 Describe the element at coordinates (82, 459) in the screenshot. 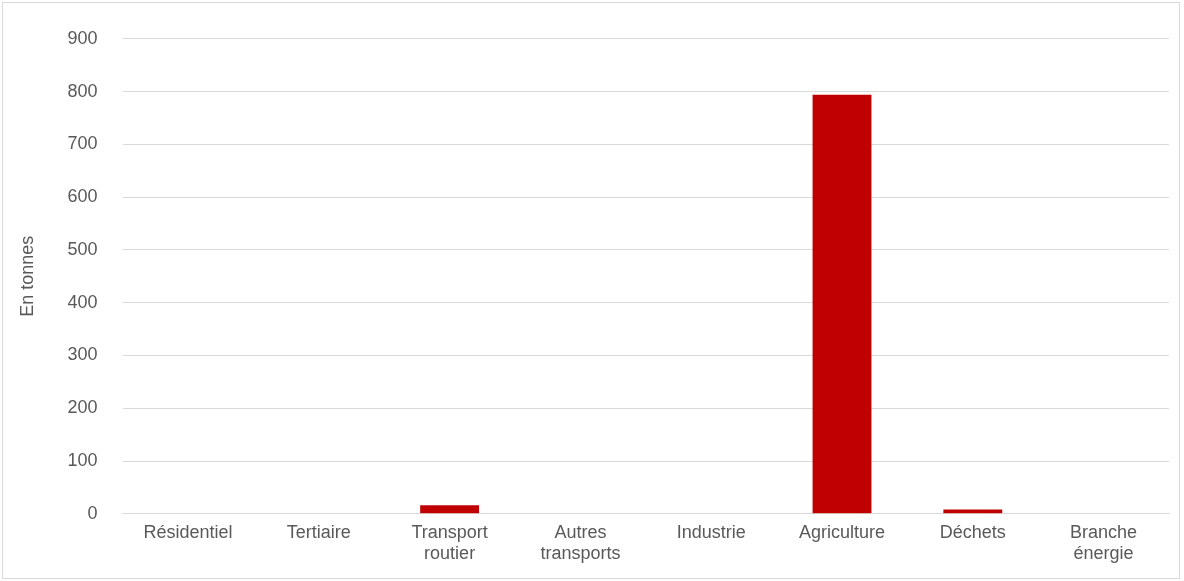

I see `y-tick-label: 100` at that location.